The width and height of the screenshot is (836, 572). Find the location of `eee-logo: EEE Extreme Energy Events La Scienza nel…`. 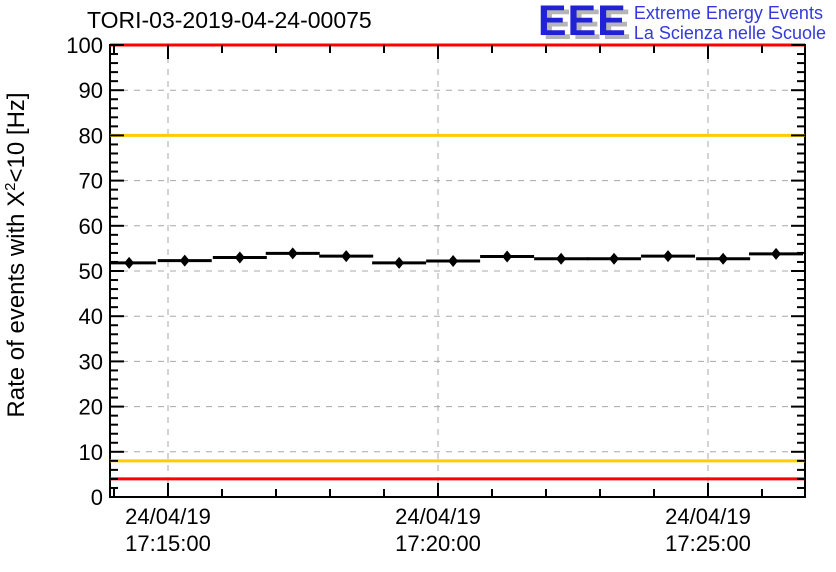

eee-logo: EEE Extreme Energy Events La Scienza nel… is located at coordinates (681, 22).